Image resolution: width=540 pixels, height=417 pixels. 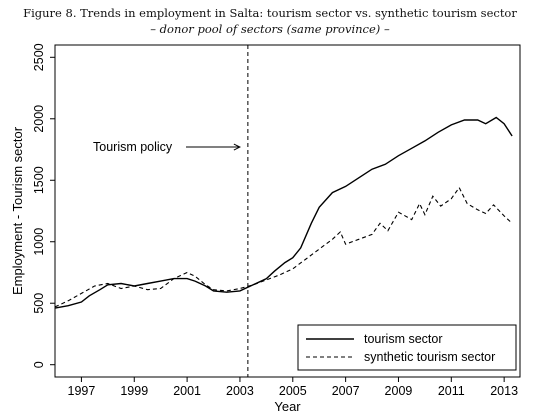 What do you see at coordinates (237, 147) in the screenshot?
I see `policy-arrow-head` at bounding box center [237, 147].